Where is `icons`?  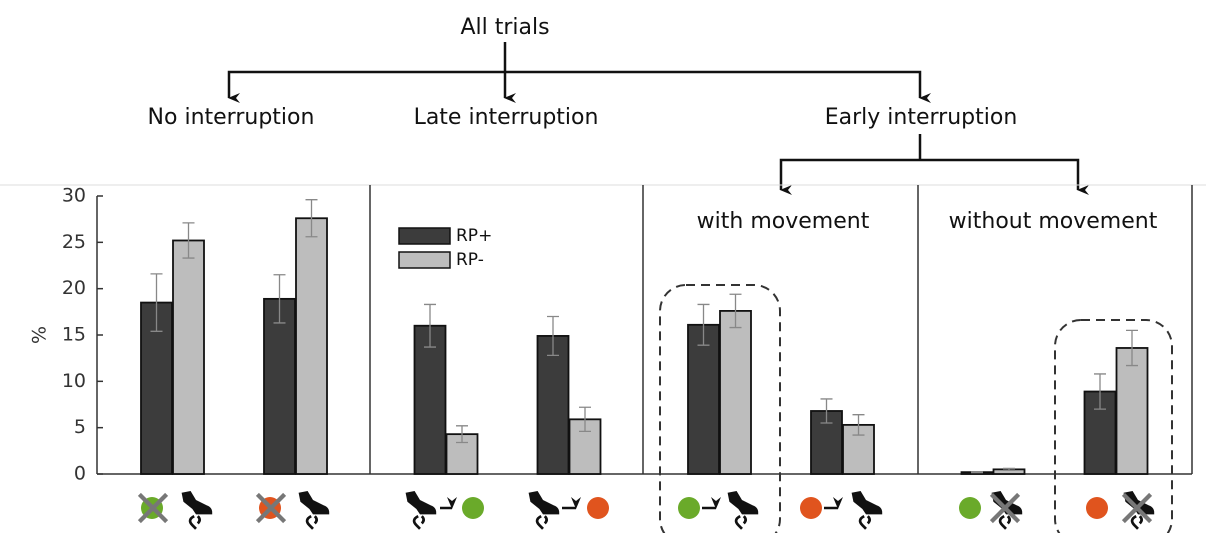
icons is located at coordinates (647, 509).